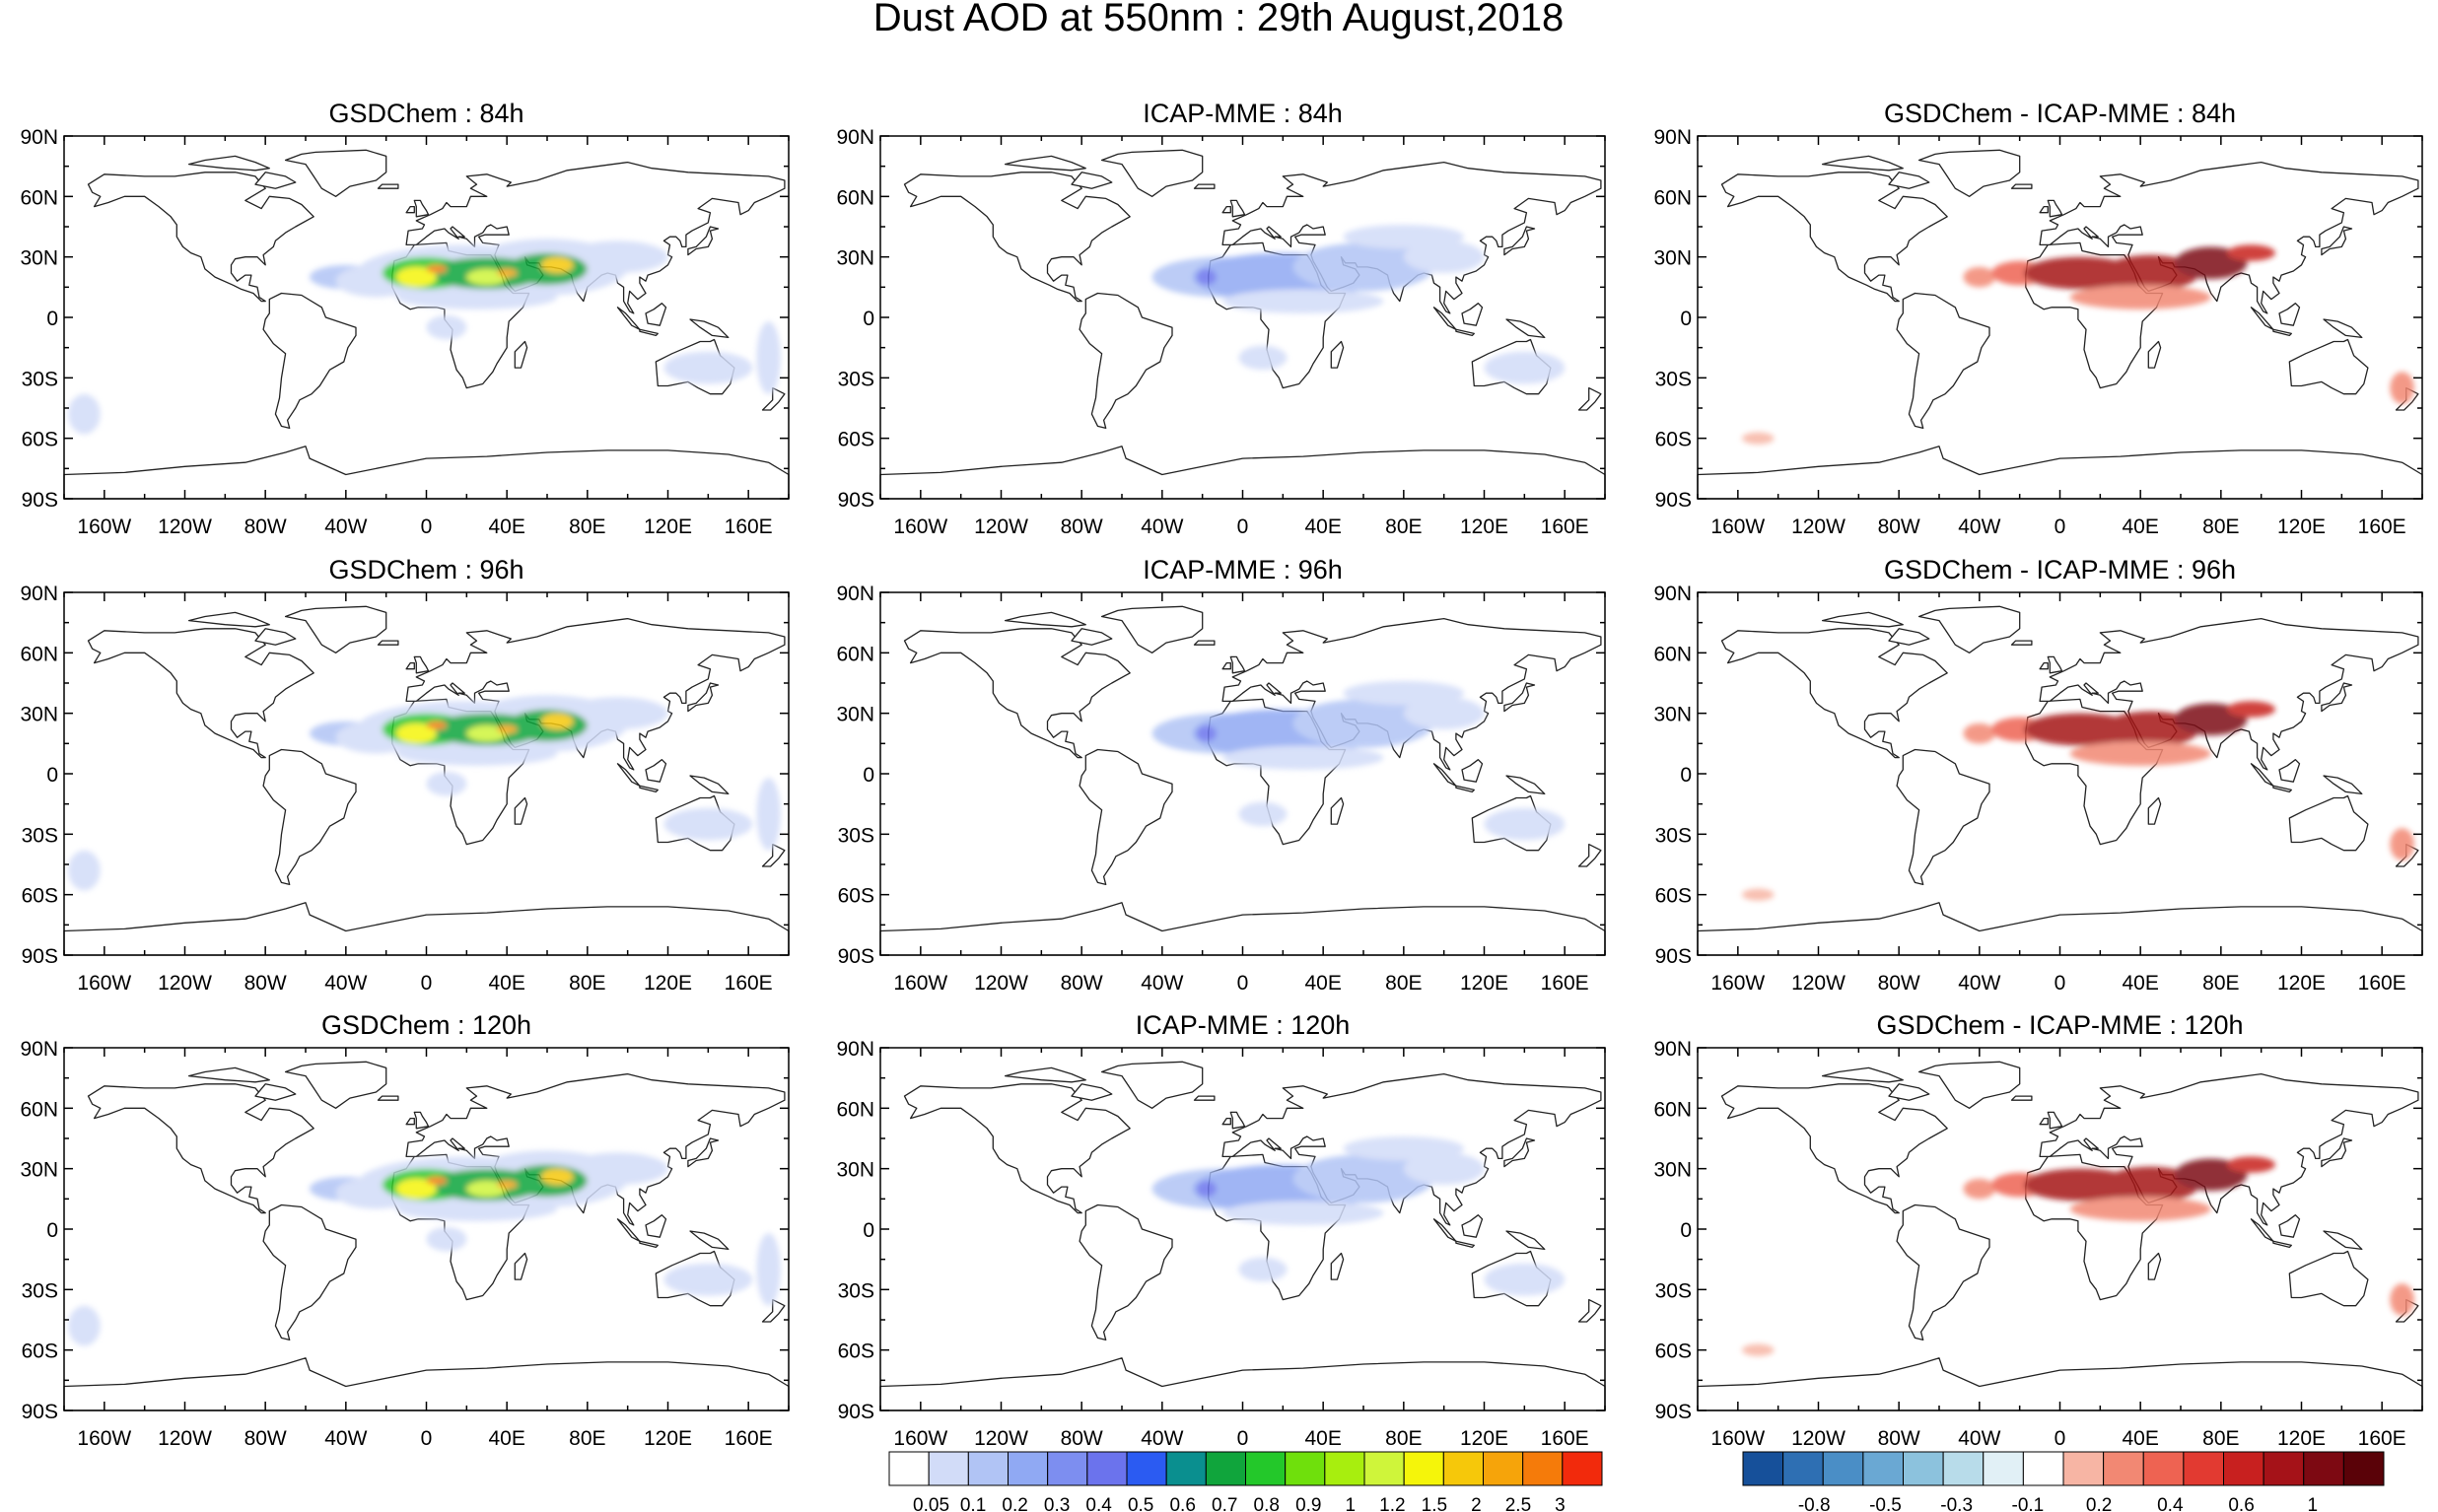 This screenshot has width=2438, height=1512. What do you see at coordinates (855, 715) in the screenshot?
I see `y-tick-label: 30N` at bounding box center [855, 715].